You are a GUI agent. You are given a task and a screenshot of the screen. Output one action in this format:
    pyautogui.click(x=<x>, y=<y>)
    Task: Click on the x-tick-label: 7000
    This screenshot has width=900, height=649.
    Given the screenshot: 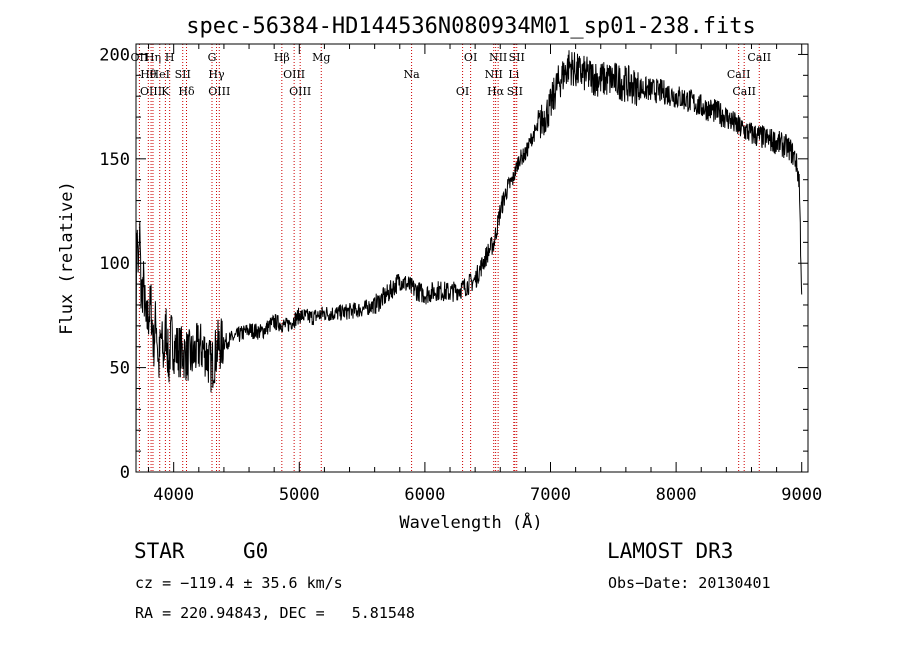 What is the action you would take?
    pyautogui.click(x=550, y=495)
    